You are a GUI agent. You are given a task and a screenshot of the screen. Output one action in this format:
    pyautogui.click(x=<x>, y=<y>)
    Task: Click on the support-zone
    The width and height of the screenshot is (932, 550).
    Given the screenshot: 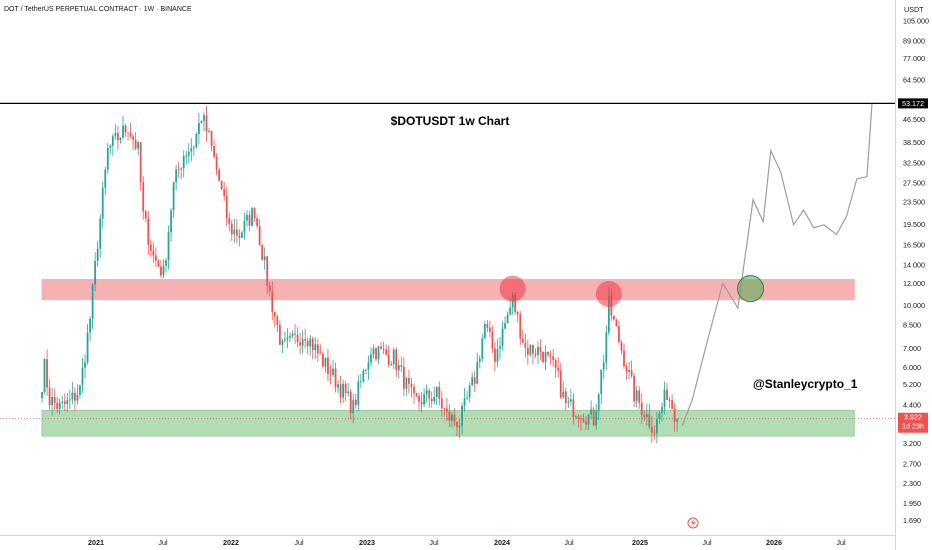 What is the action you would take?
    pyautogui.click(x=448, y=423)
    